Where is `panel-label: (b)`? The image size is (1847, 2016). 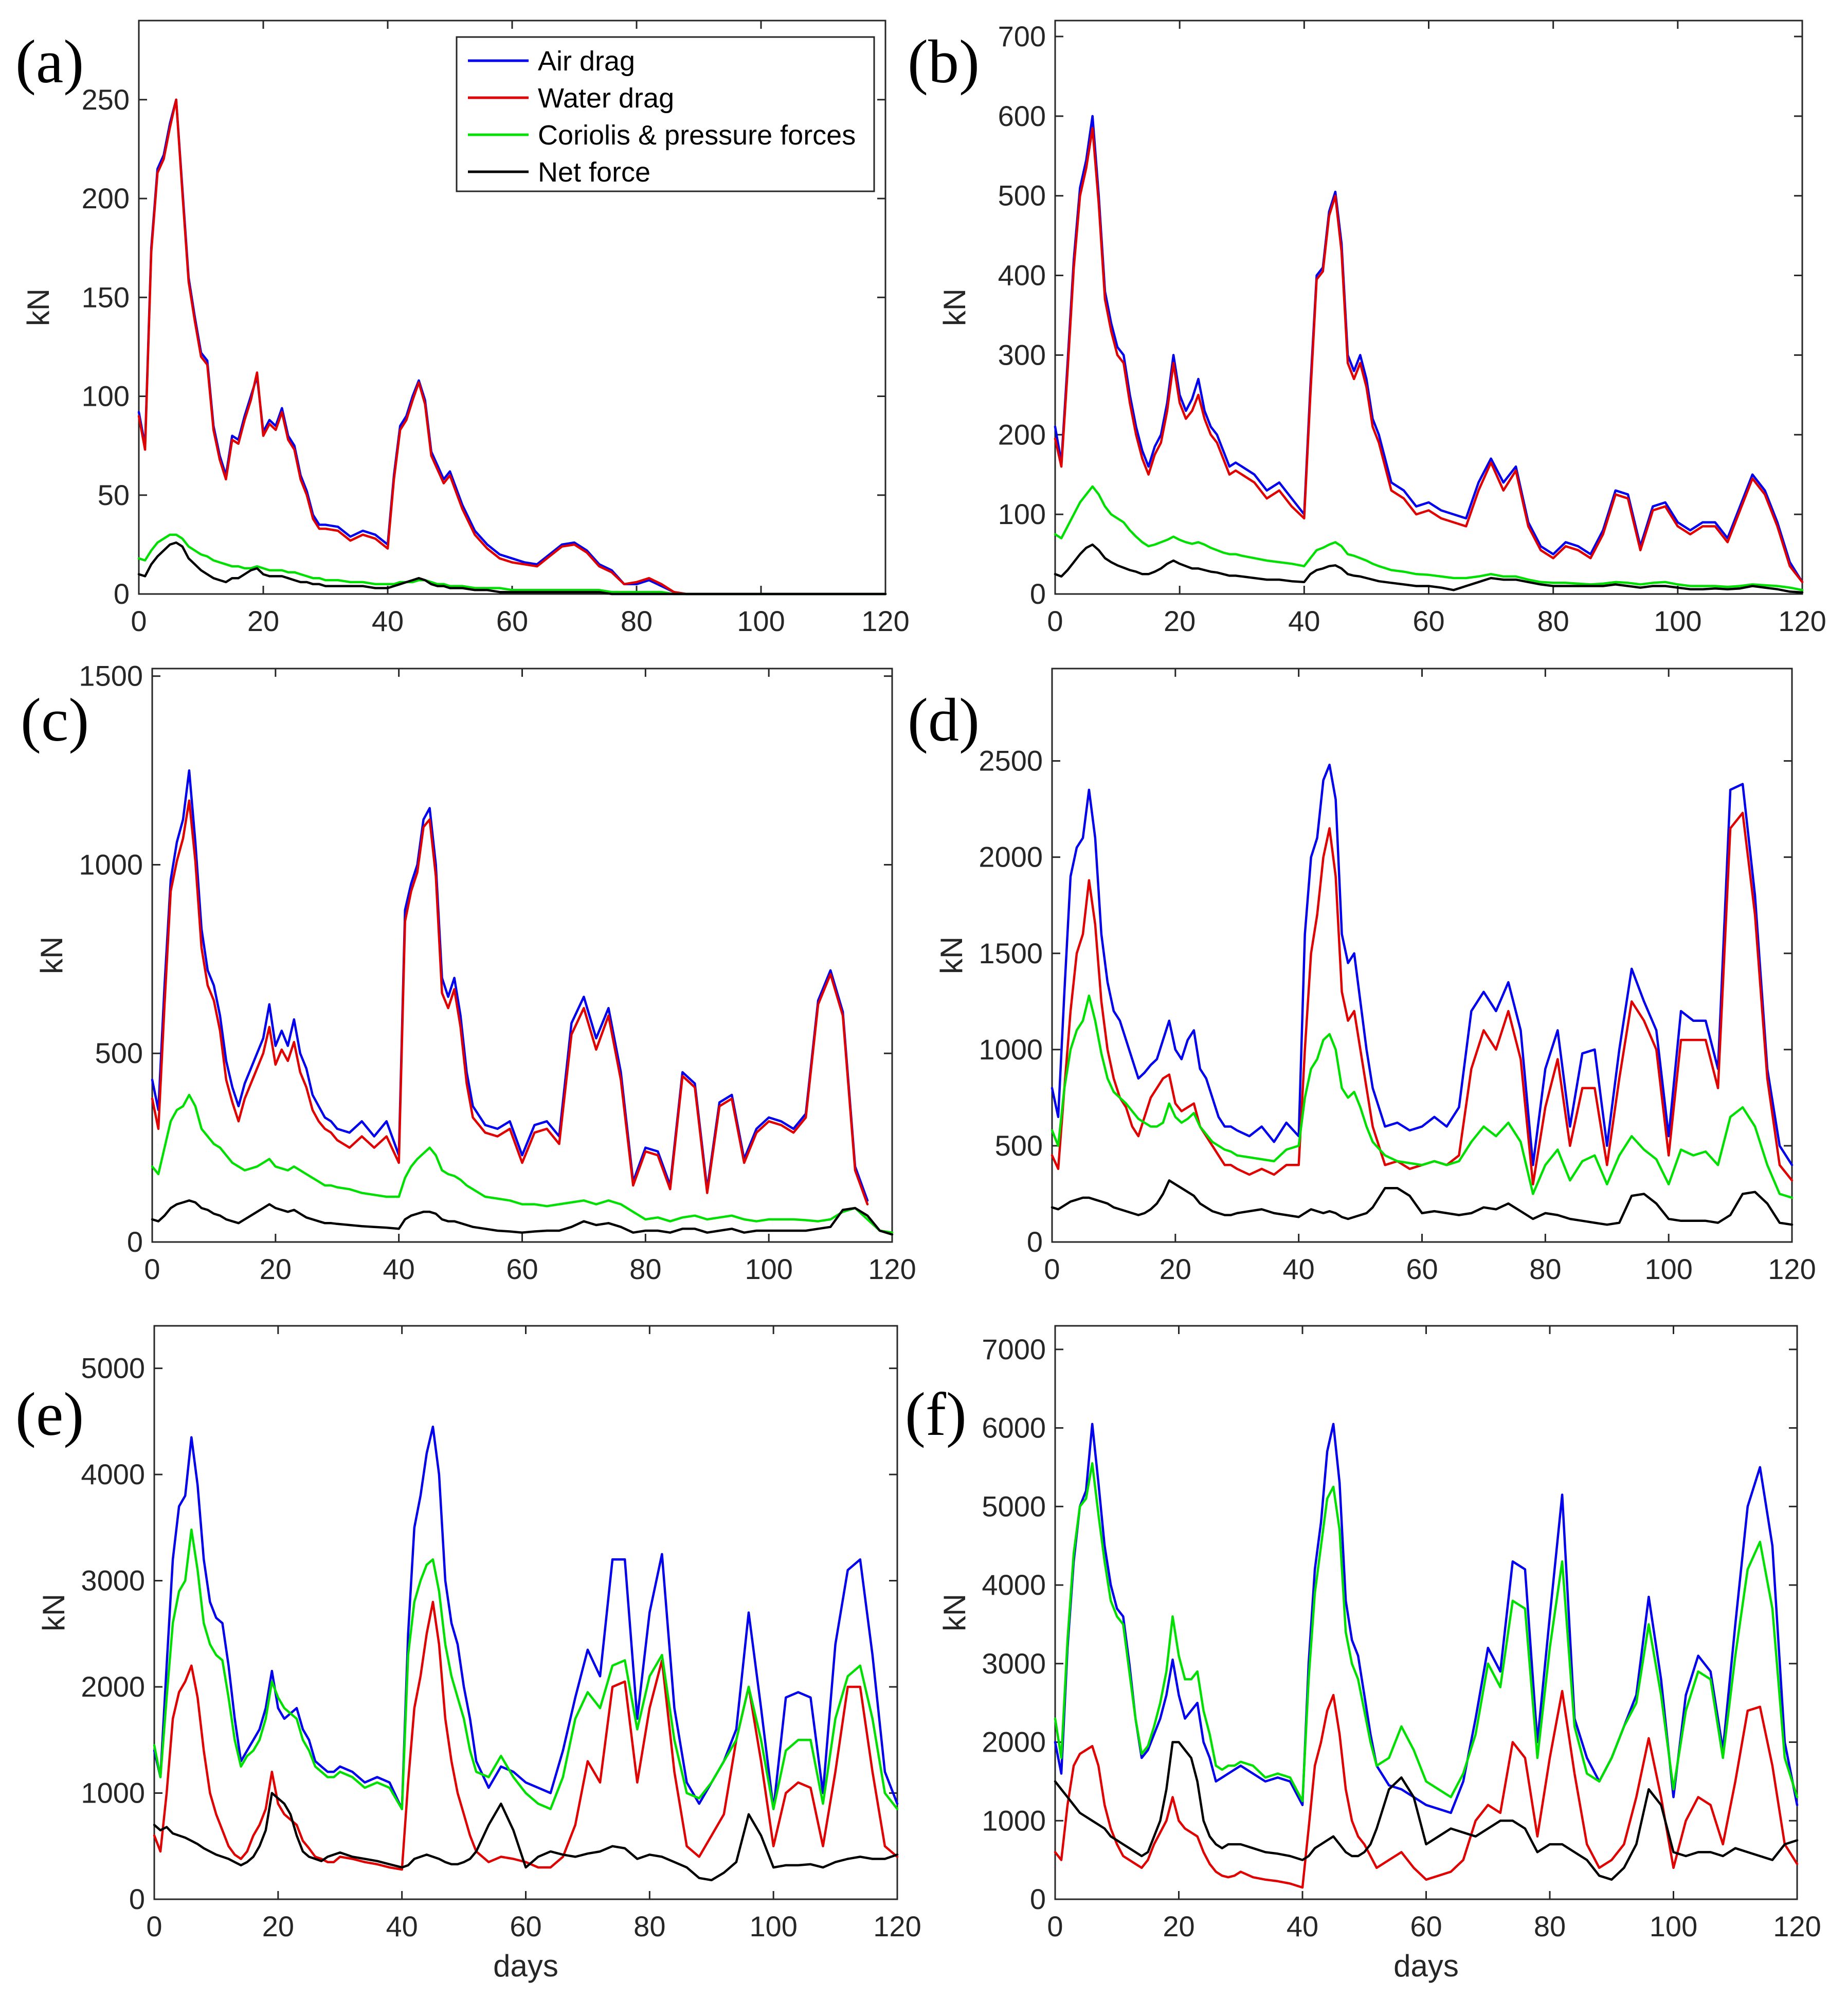
panel-label: (b) is located at coordinates (944, 61).